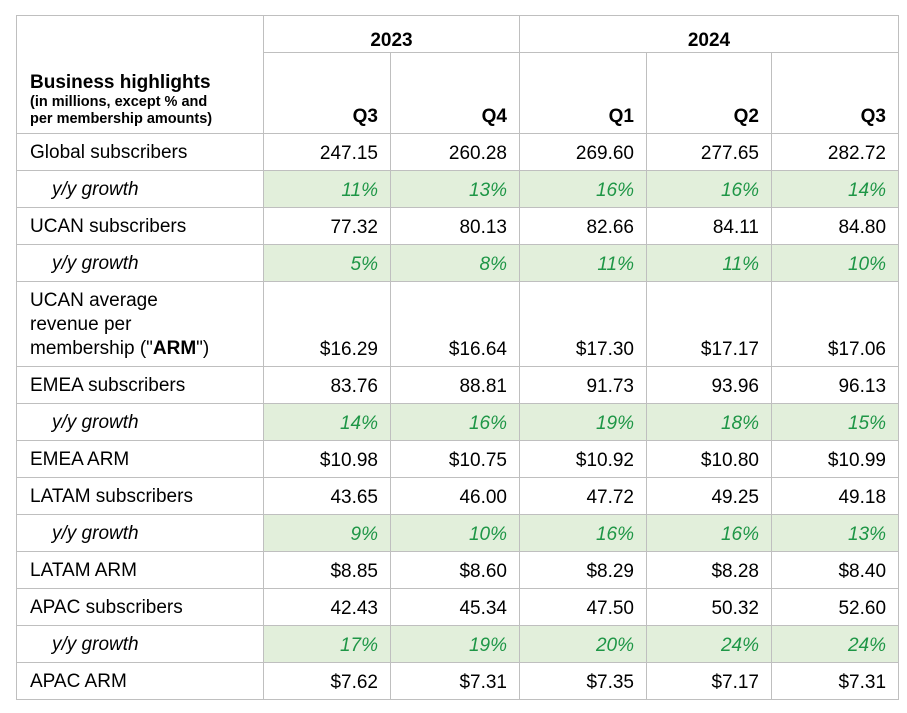 The height and width of the screenshot is (713, 907). I want to click on row-label: EMEA subscribers, so click(140, 385).